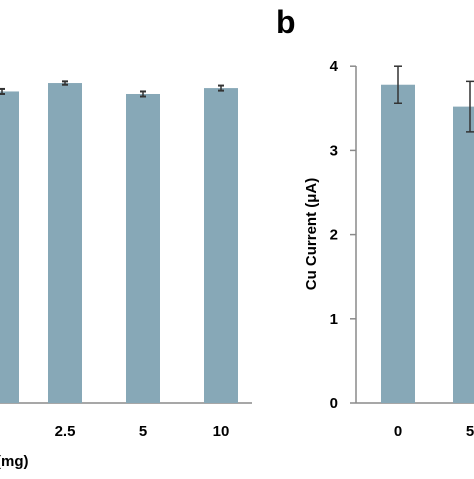 The image size is (474, 479). I want to click on x-tick-label: 0, so click(398, 431).